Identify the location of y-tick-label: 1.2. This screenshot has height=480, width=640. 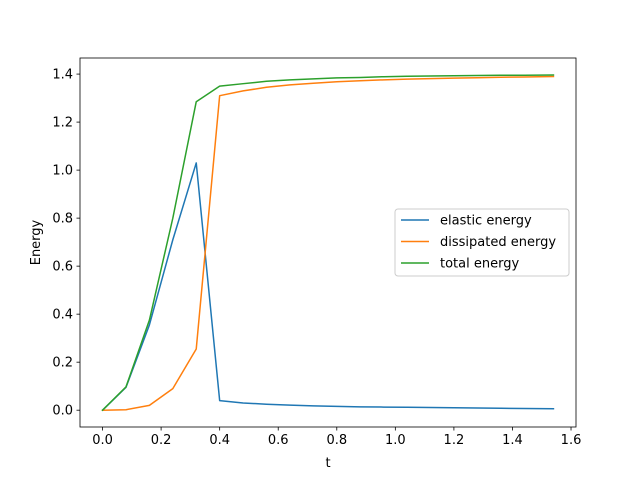
(62, 123).